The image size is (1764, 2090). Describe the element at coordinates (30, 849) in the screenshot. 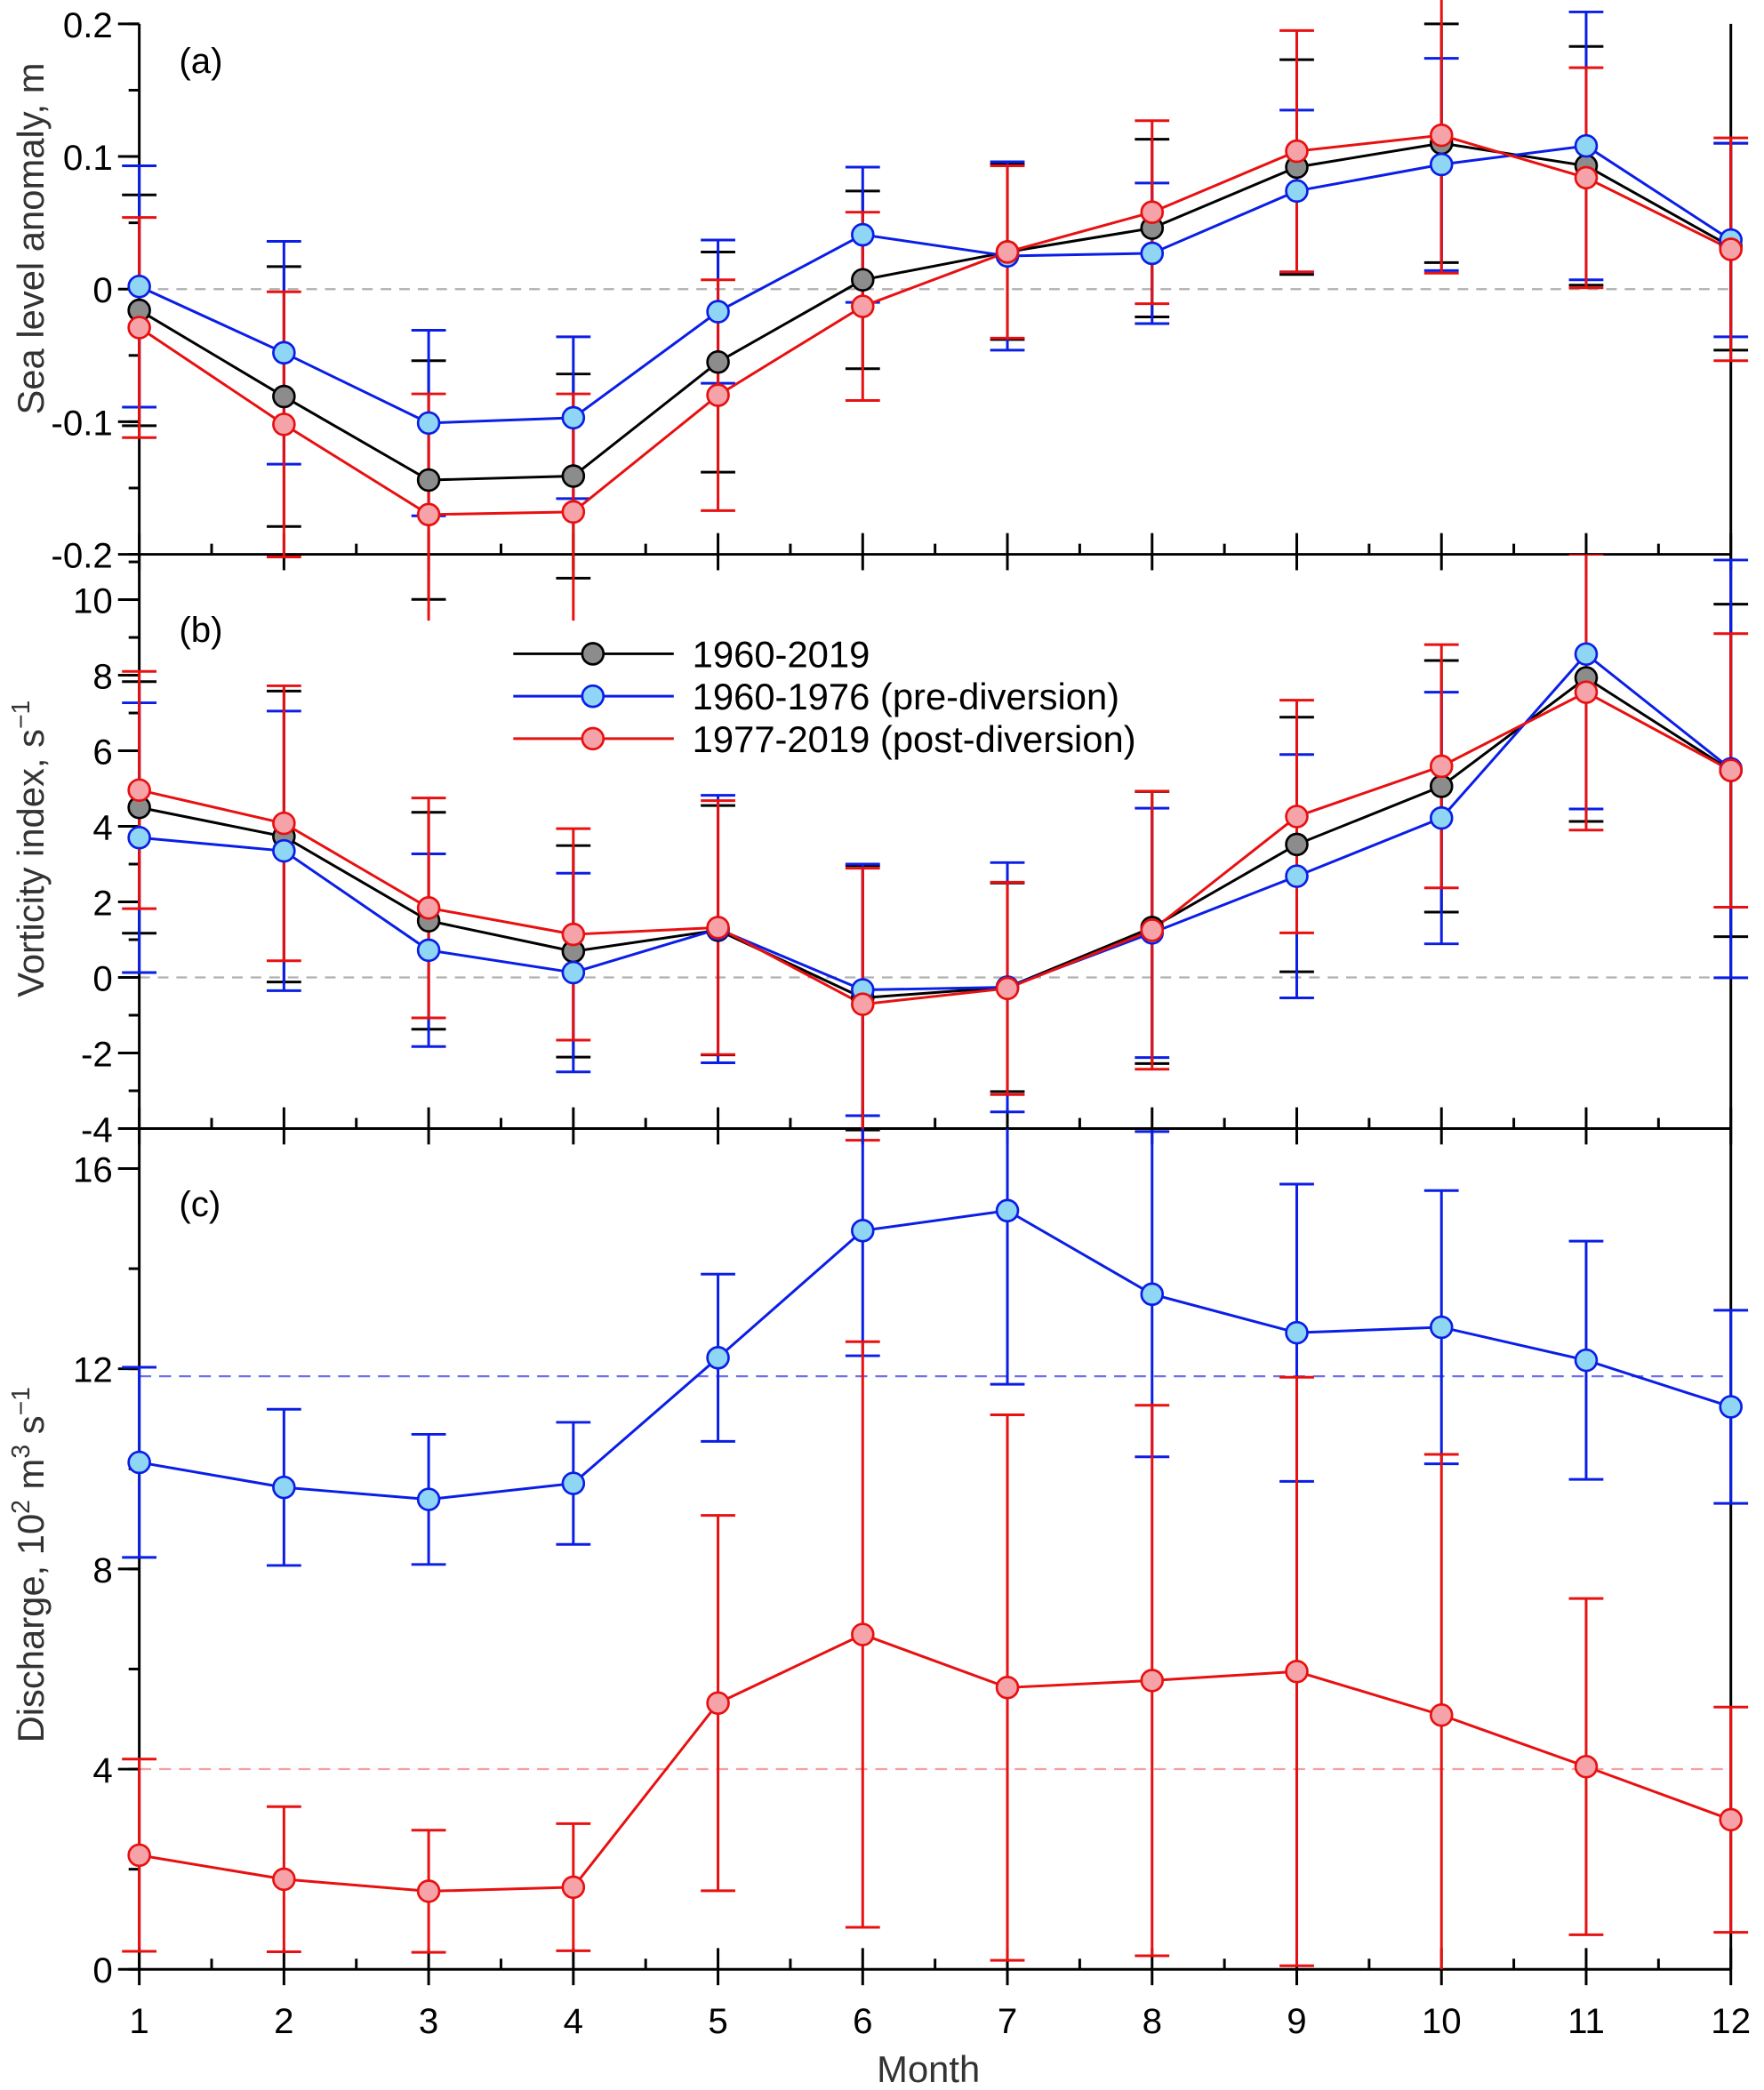

I see `y-axis-title: Vorticity index, s−1` at that location.